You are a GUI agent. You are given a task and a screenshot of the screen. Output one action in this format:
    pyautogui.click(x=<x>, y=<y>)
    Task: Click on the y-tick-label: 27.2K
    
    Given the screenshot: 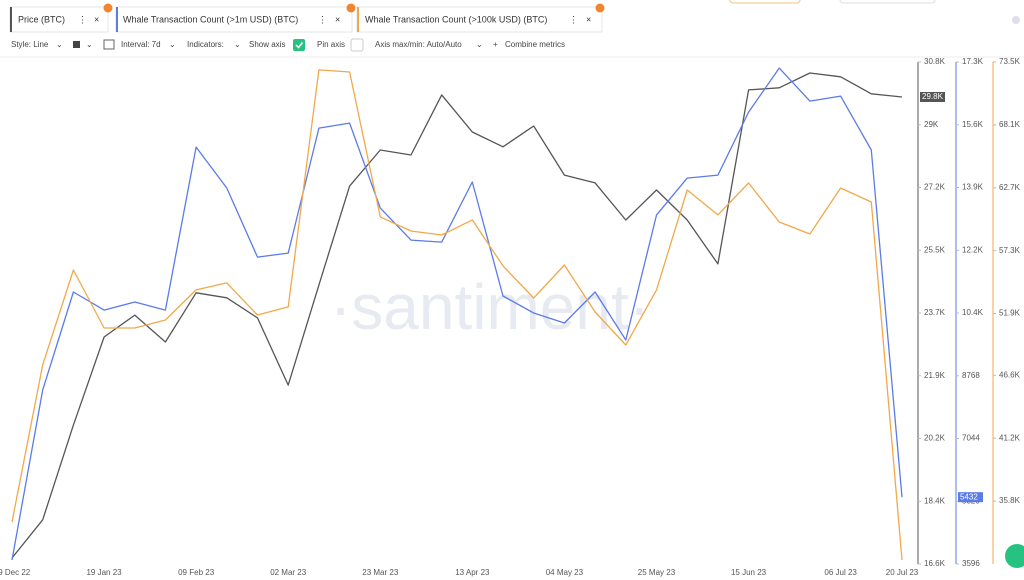 What is the action you would take?
    pyautogui.click(x=935, y=187)
    